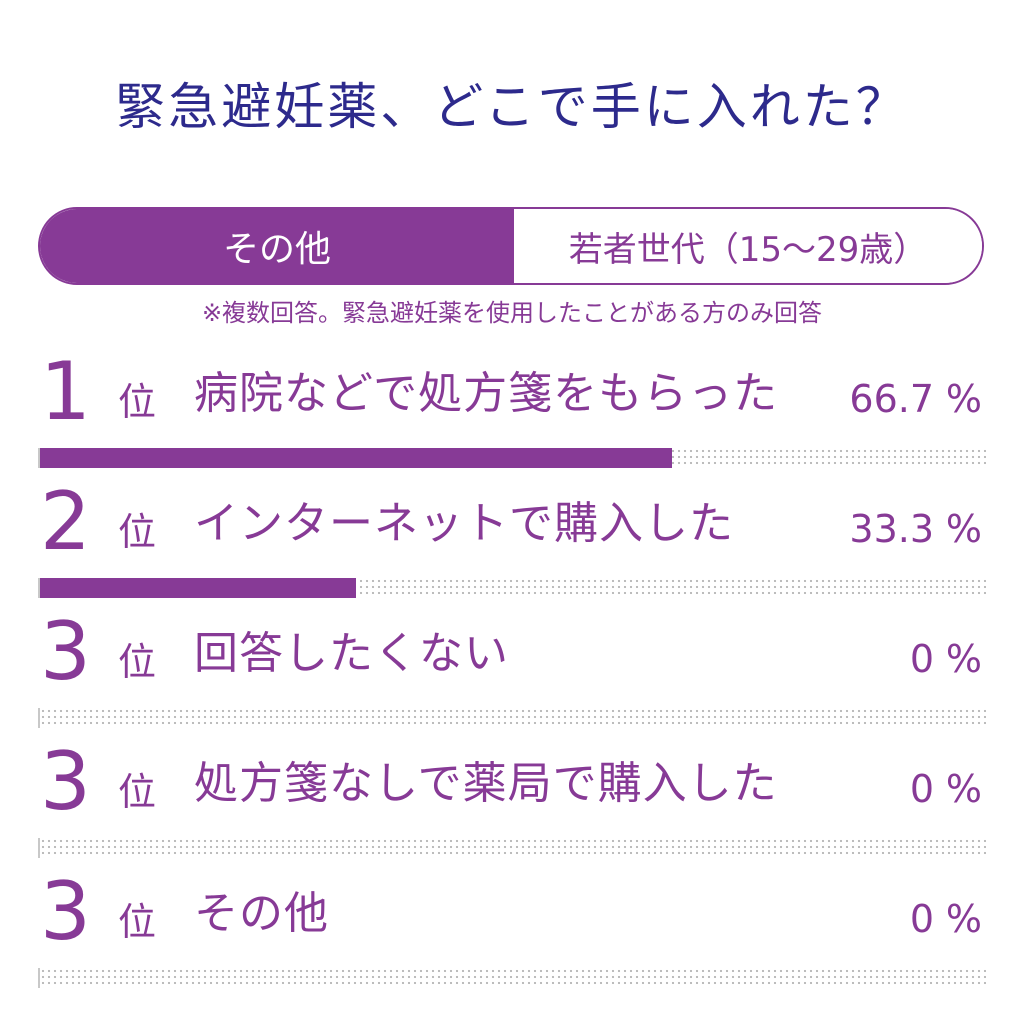  I want to click on rank-number: 2, so click(65, 521).